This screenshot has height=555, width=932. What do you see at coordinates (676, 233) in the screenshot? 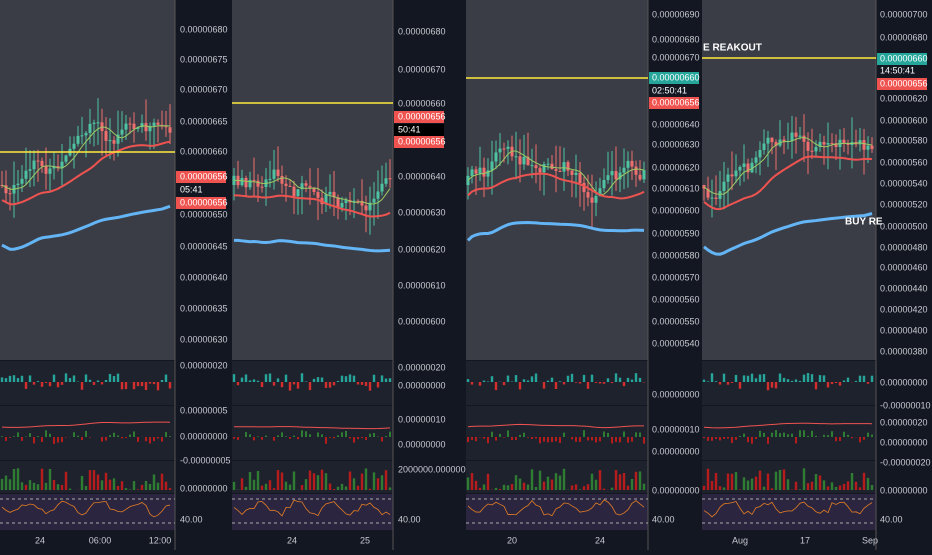
I see `price-label: 0.00000590` at bounding box center [676, 233].